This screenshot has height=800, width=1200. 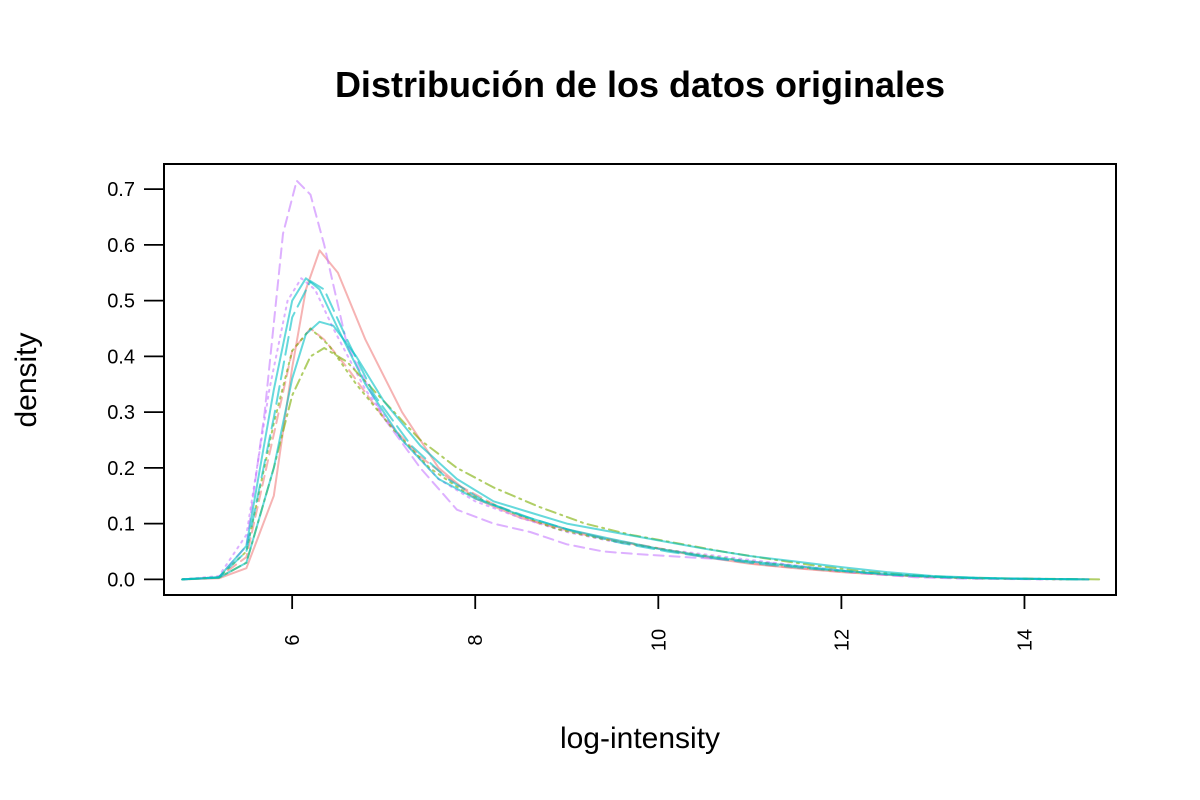 What do you see at coordinates (640, 84) in the screenshot?
I see `chart-title: Distribución de los datos originales` at bounding box center [640, 84].